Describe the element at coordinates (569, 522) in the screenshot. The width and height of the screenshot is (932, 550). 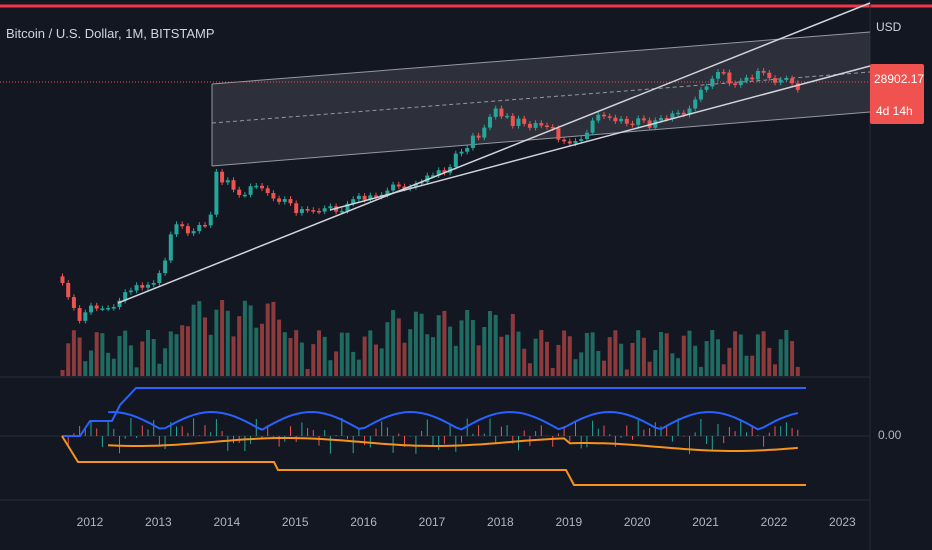
I see `x-axis-year-2019: 2019` at that location.